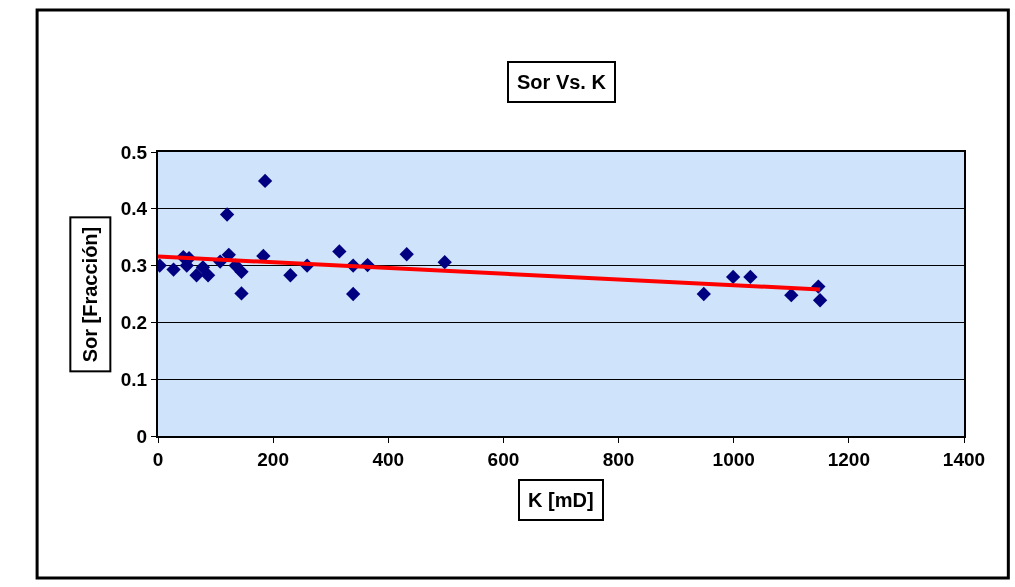 Image resolution: width=1015 pixels, height=587 pixels. I want to click on x-tick-label: 1000, so click(733, 459).